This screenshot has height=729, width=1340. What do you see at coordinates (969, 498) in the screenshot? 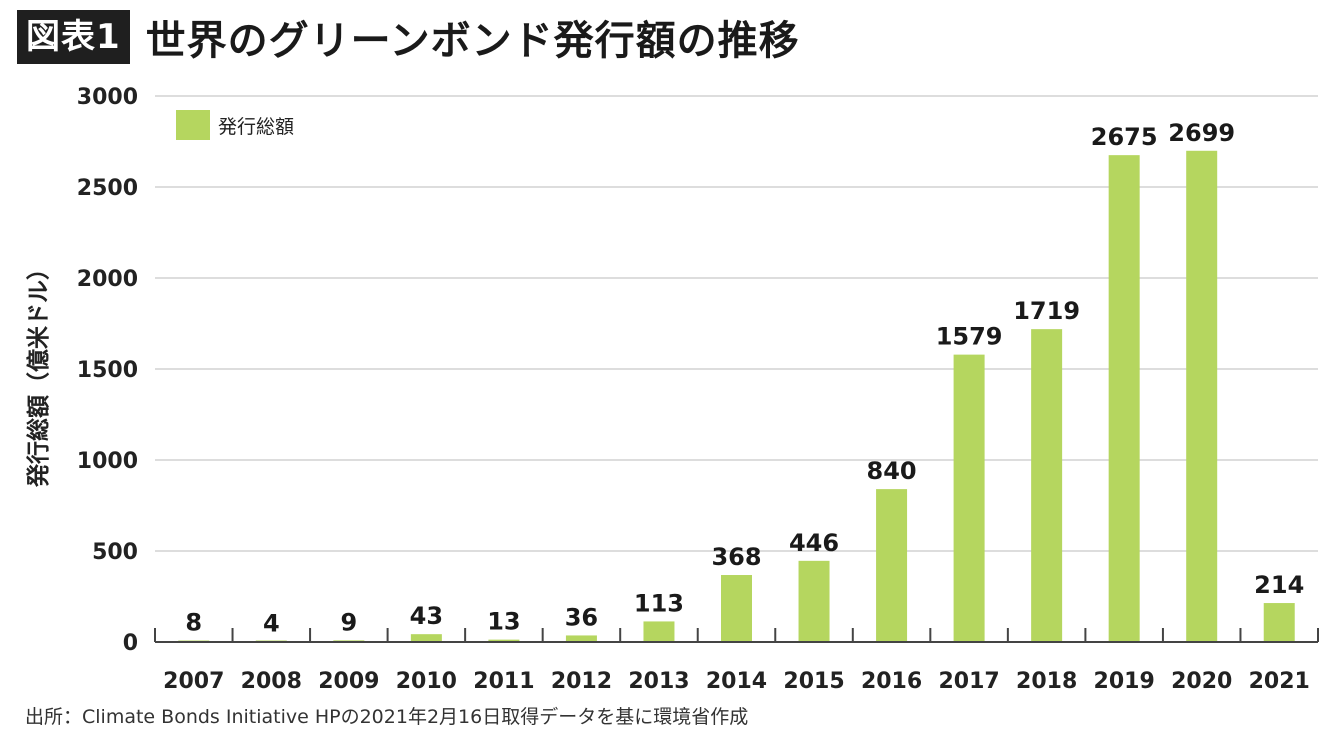
I see `bar-2017` at bounding box center [969, 498].